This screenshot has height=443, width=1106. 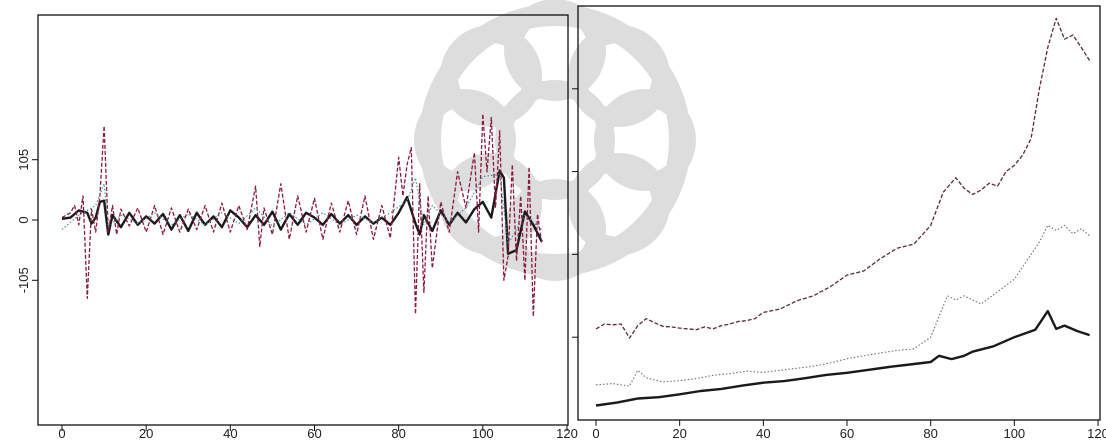 I want to click on left-series-solid-thick-line, so click(x=302, y=212).